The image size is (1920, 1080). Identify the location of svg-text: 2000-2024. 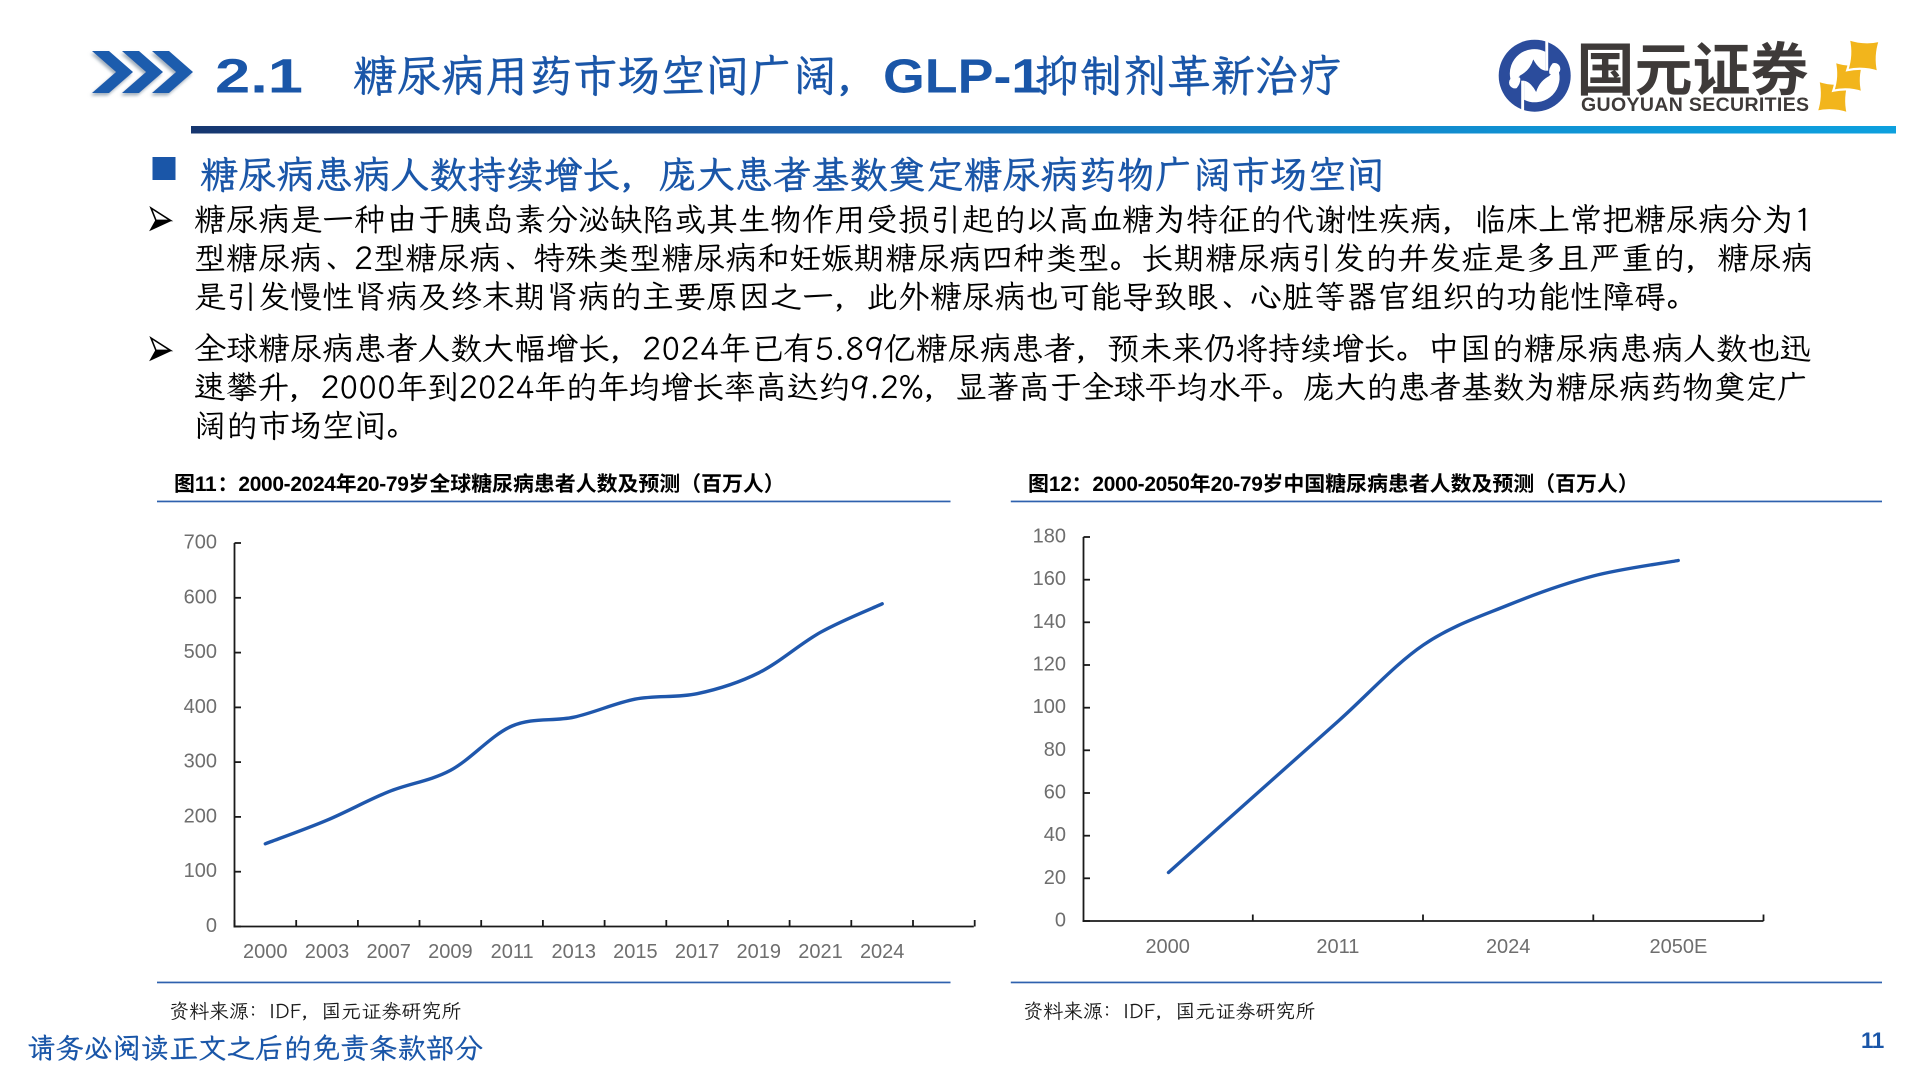
(287, 484).